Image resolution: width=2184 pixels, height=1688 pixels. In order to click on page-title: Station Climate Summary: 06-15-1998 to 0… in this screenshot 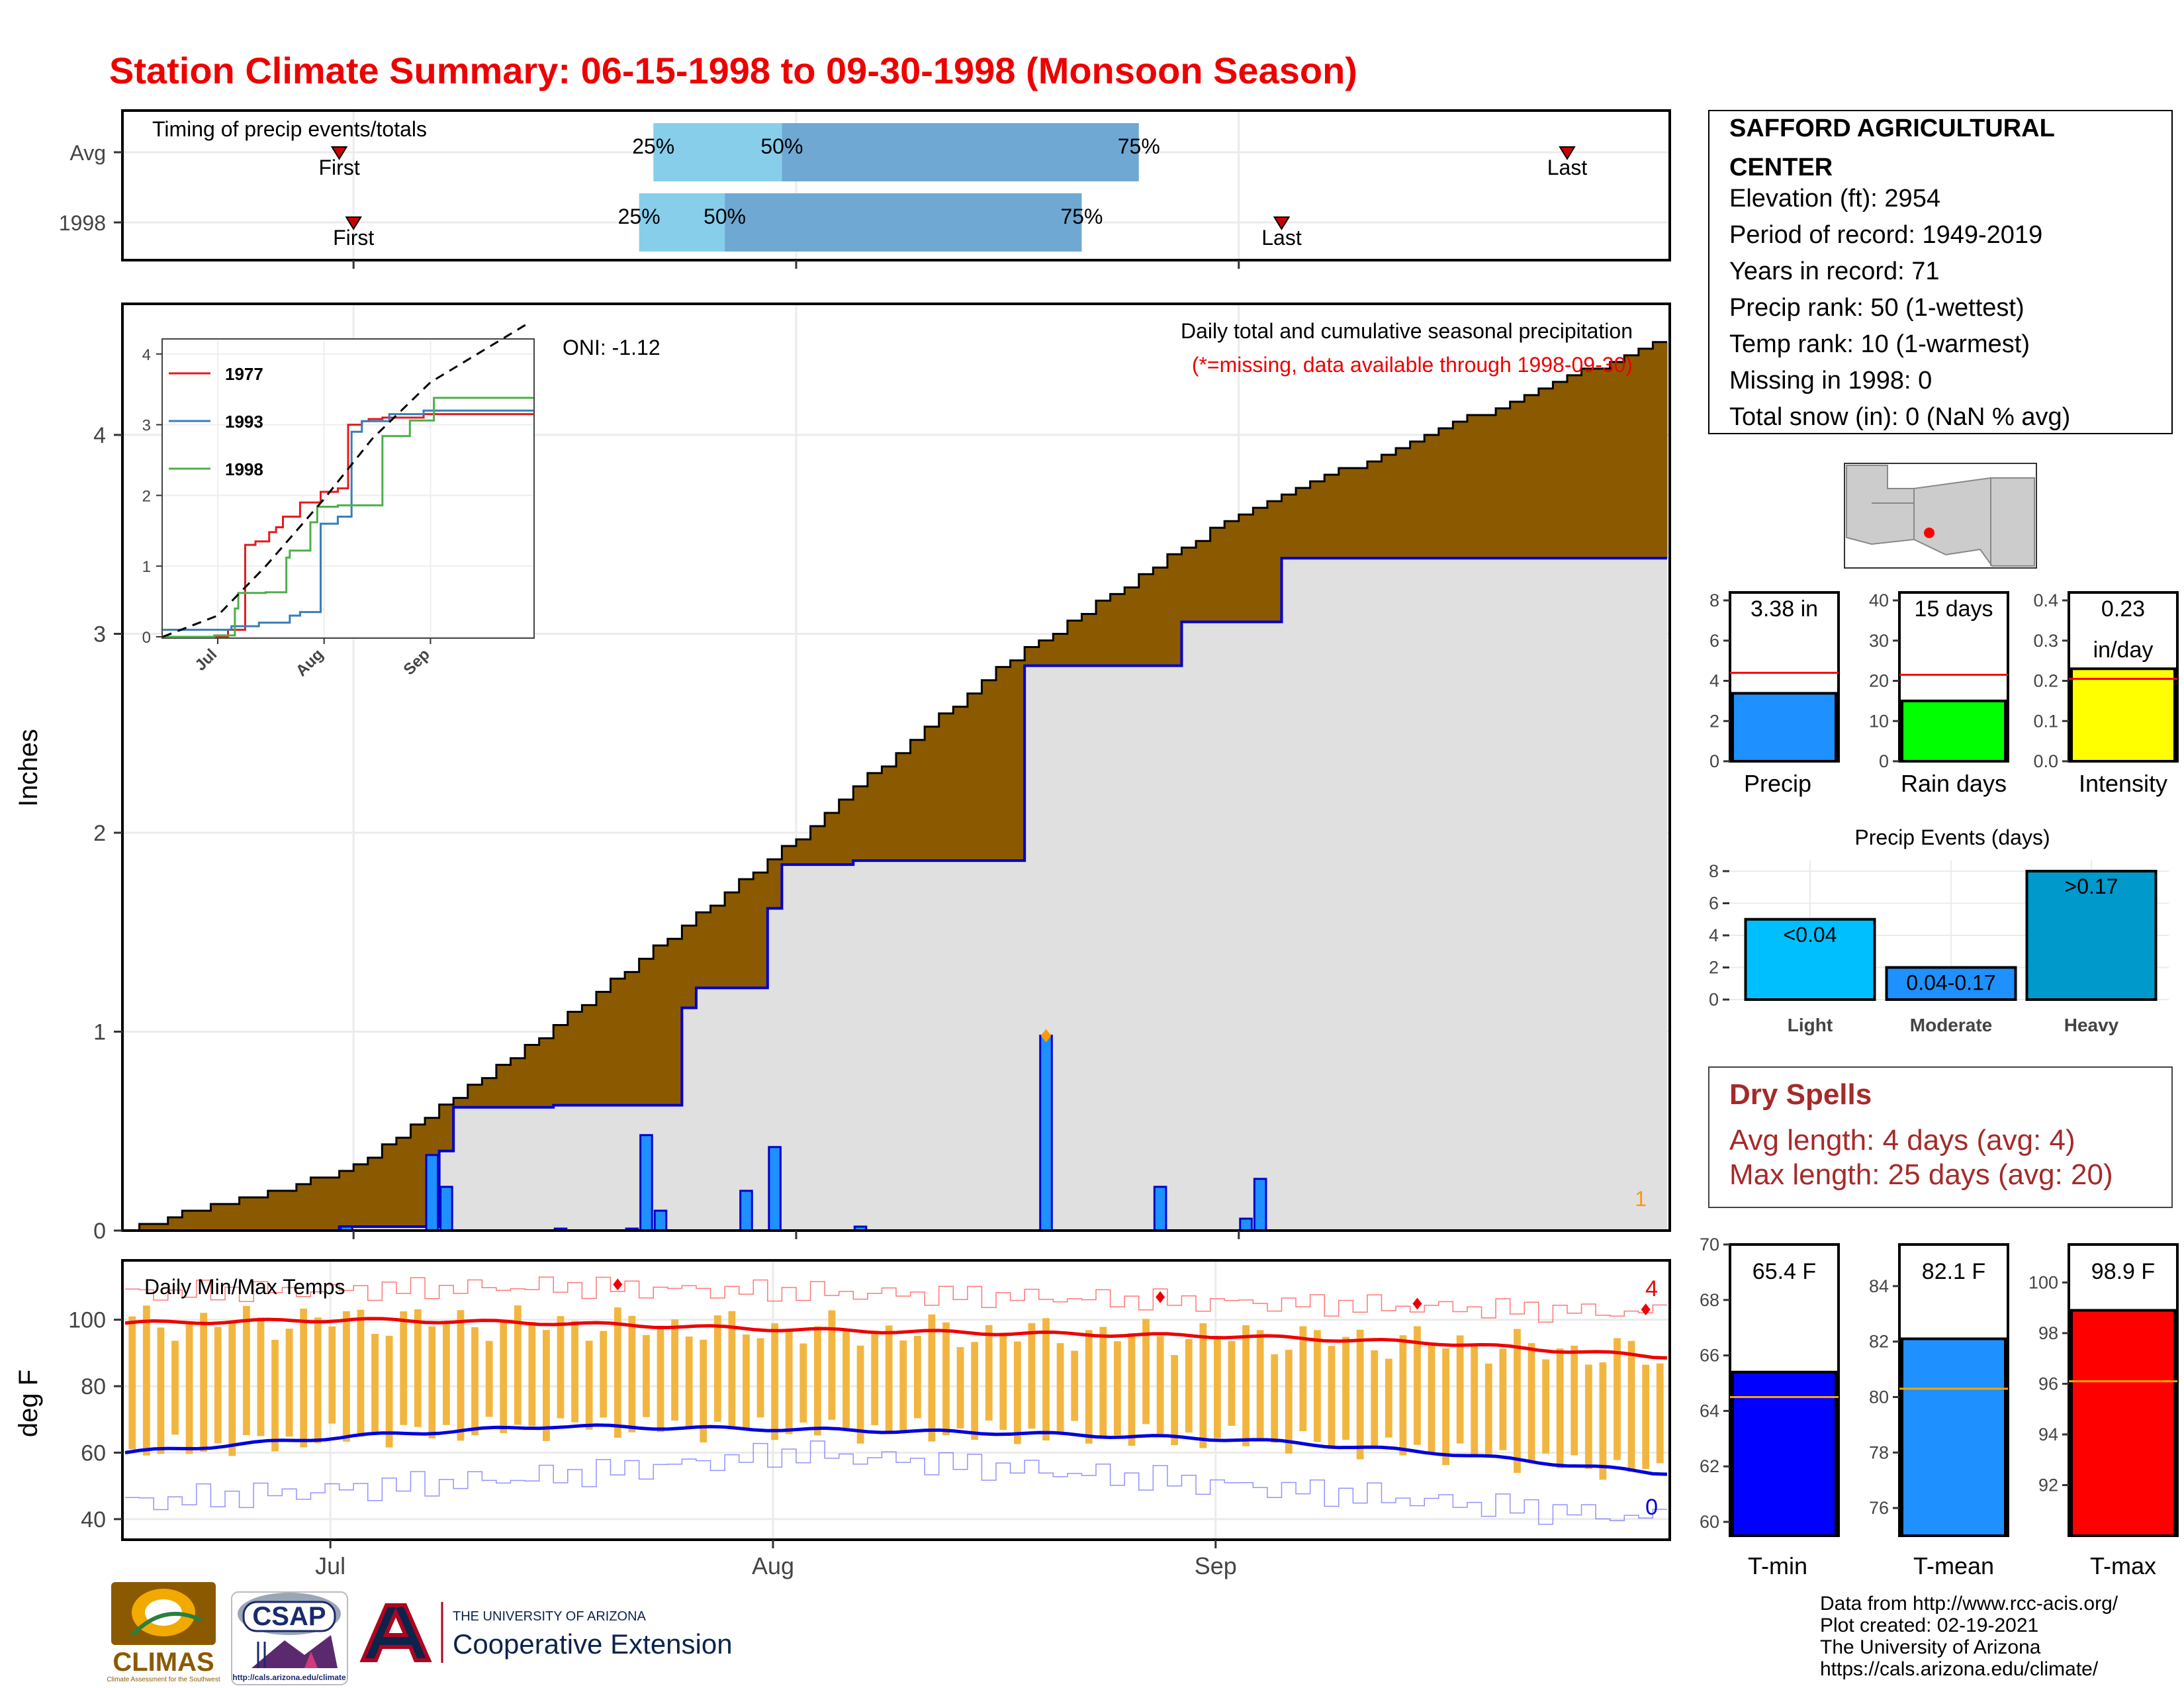, I will do `click(733, 70)`.